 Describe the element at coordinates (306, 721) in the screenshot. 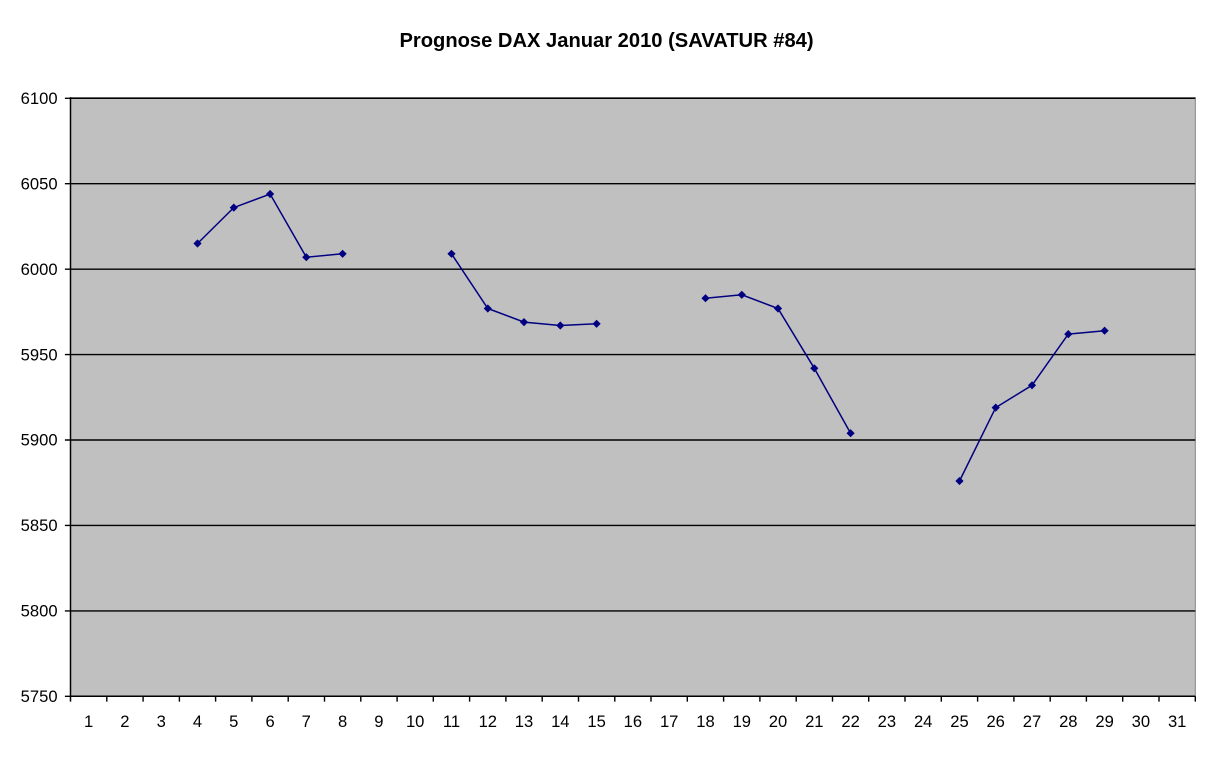

I see `svg-text: 7` at that location.